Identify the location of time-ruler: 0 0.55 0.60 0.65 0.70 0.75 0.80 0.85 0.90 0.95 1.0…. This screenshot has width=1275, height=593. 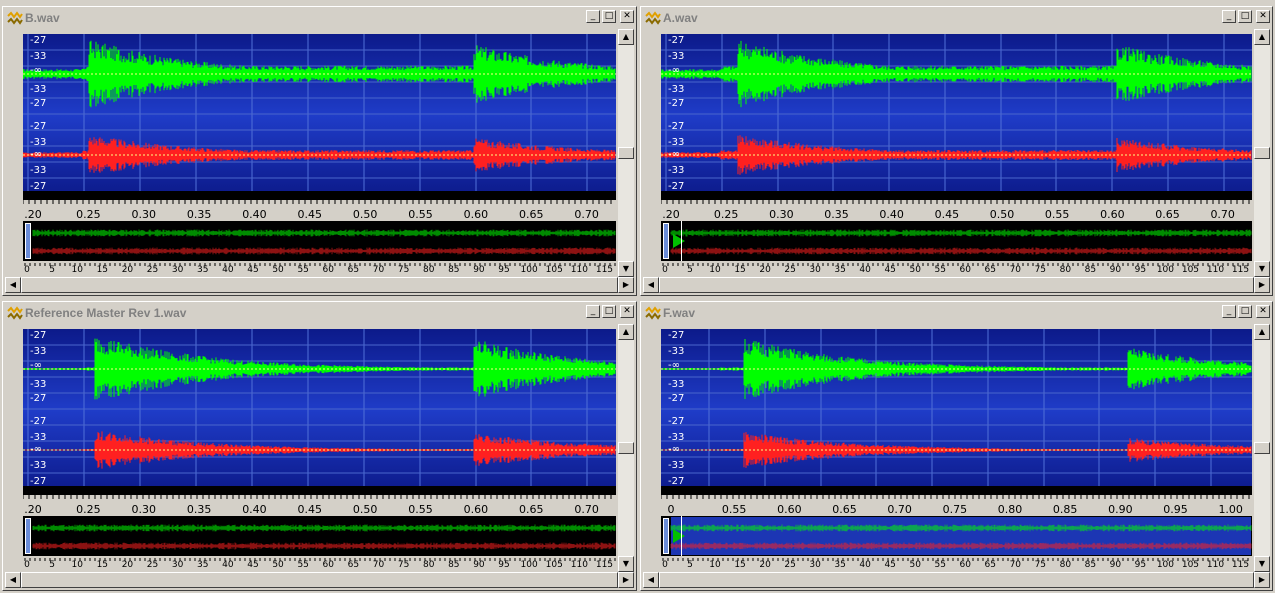
(956, 505).